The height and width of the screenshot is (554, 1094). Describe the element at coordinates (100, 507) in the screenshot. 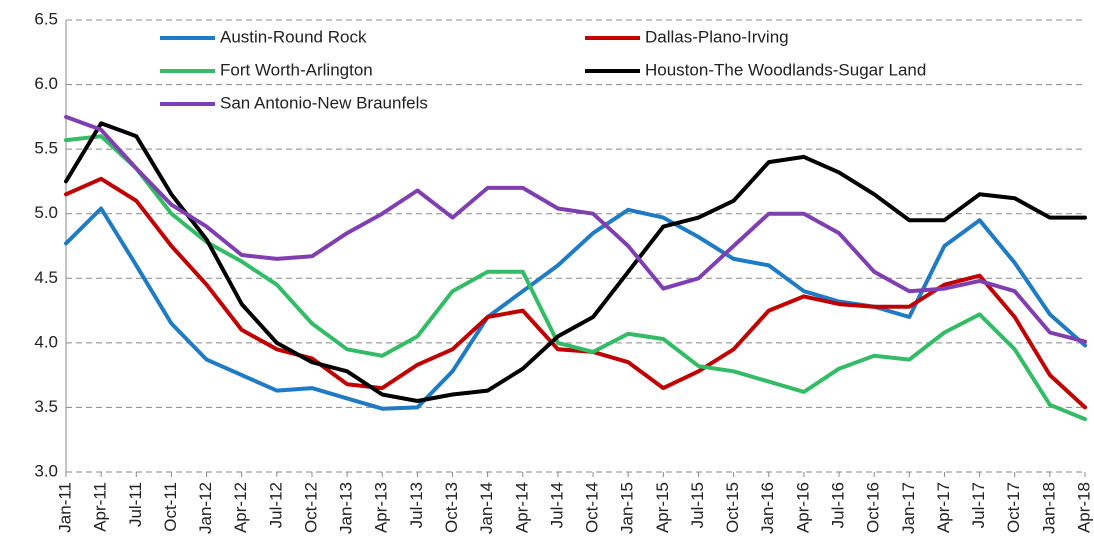

I see `x-tick-label: Apr-11` at that location.